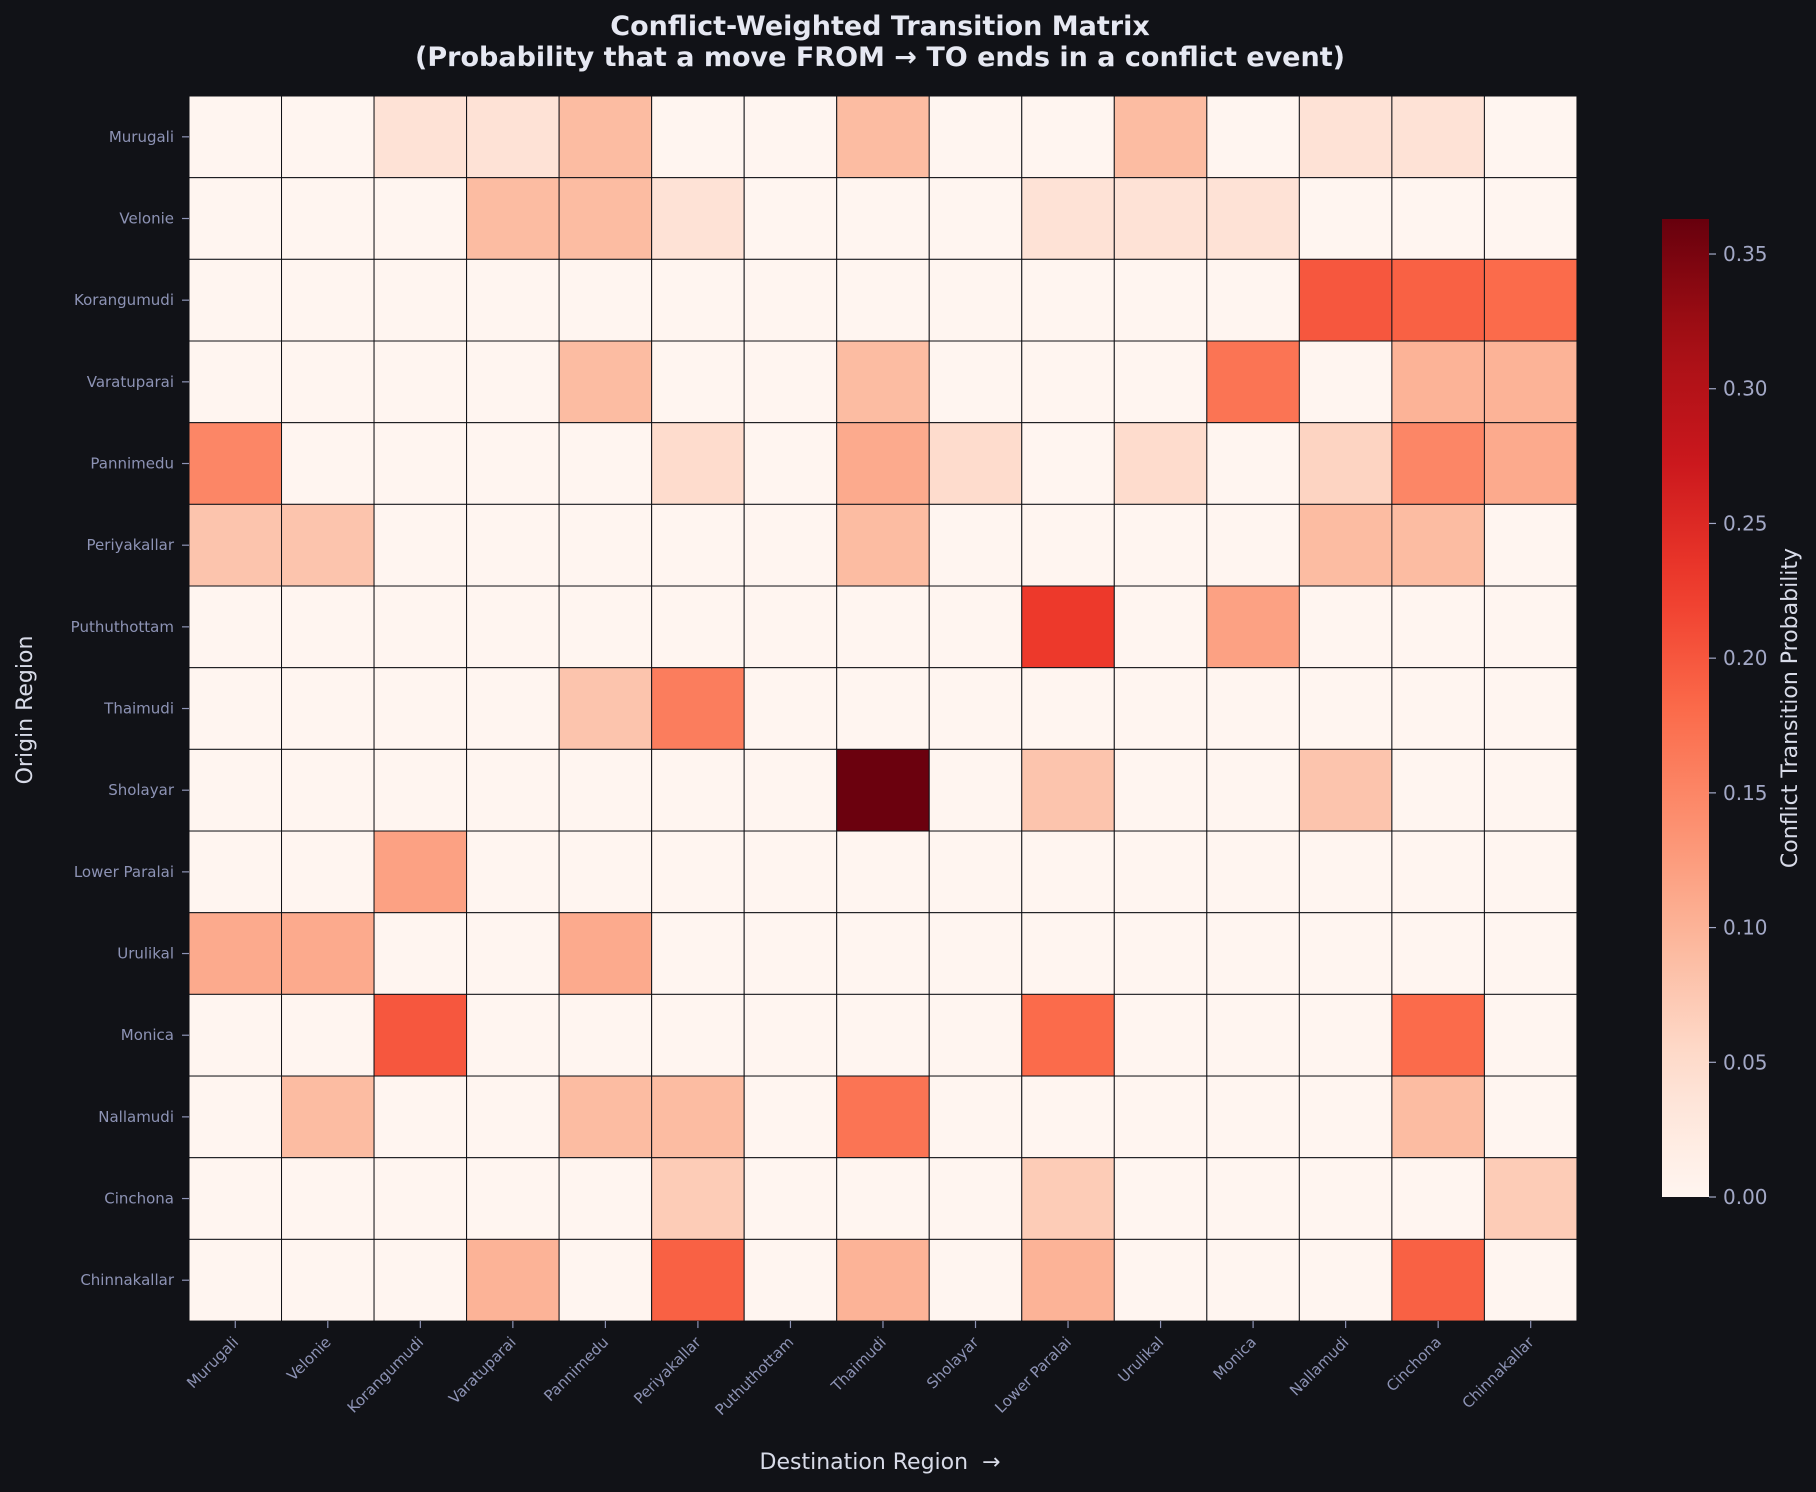  What do you see at coordinates (1745, 389) in the screenshot?
I see `colorbar-tick-label: 0.30` at bounding box center [1745, 389].